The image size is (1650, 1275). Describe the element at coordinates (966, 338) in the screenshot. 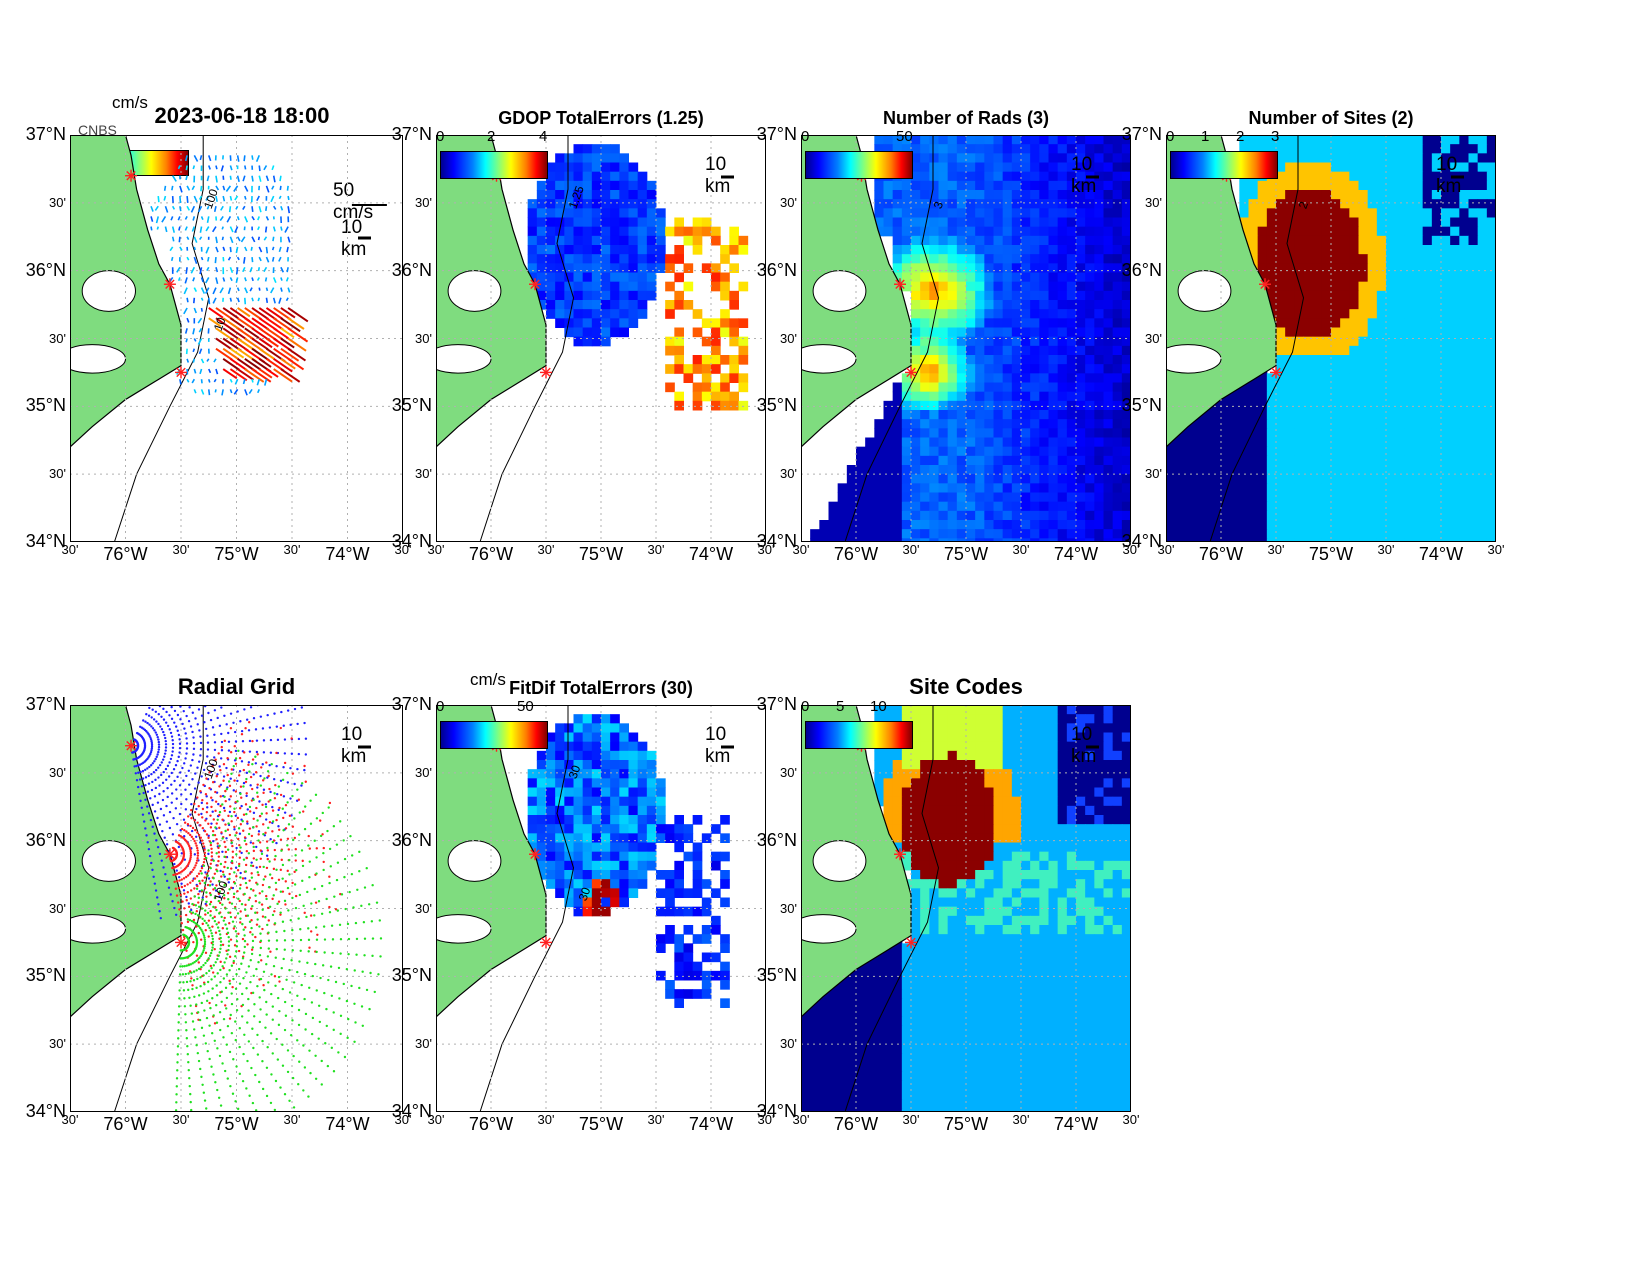

I see `map-canvas: 3` at that location.